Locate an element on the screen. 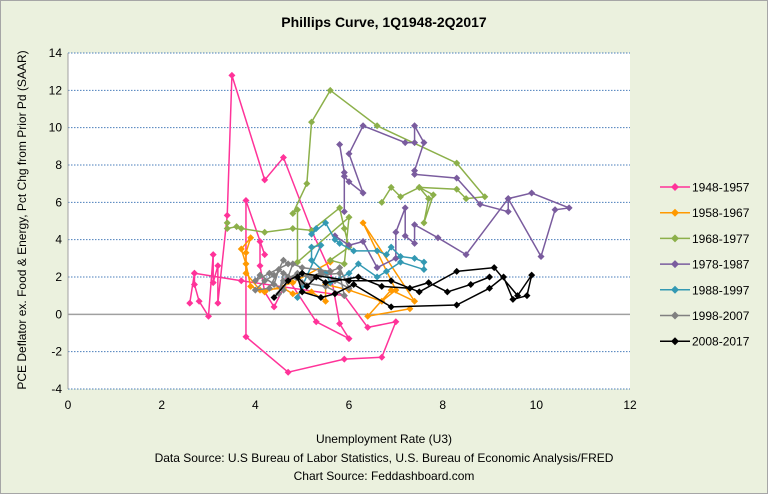  y-tick-label: 6 is located at coordinates (58, 202).